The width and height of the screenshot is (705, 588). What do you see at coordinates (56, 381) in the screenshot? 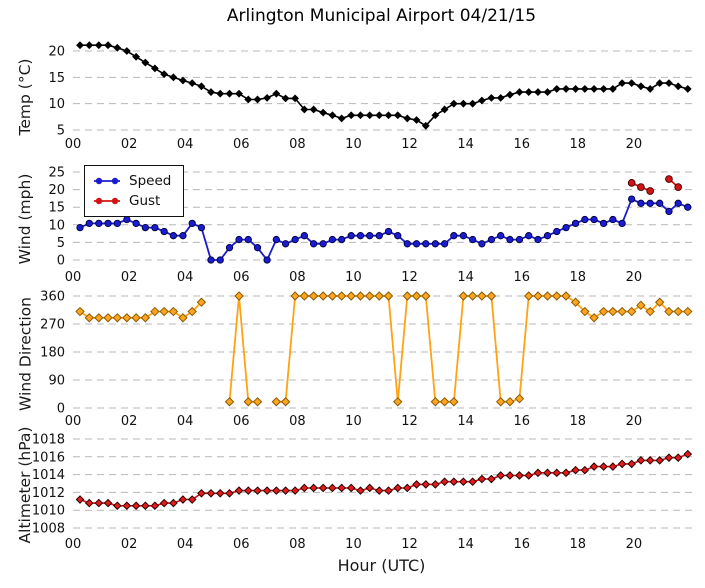
I see `svg-text: 90` at bounding box center [56, 381].